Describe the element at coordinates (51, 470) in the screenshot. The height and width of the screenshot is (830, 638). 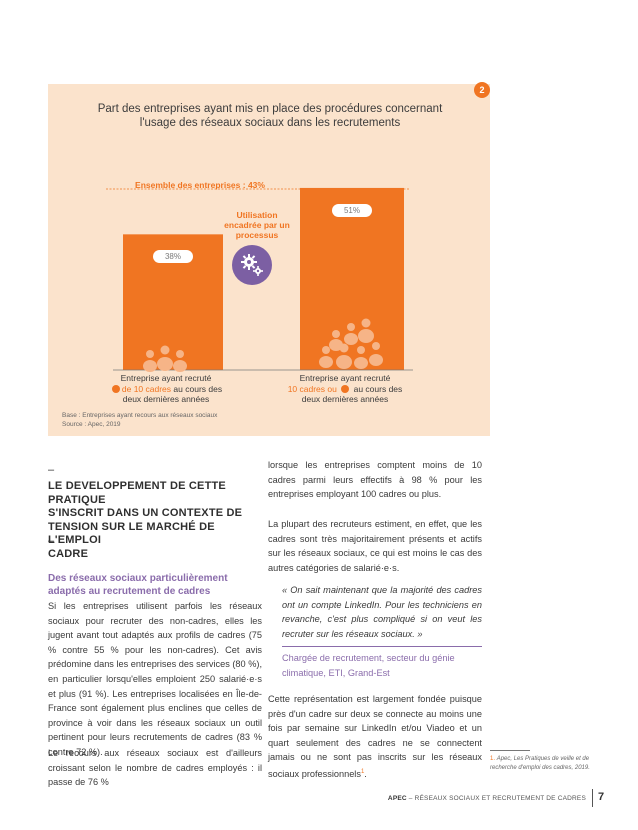
I see `heading-dash-top: –` at that location.